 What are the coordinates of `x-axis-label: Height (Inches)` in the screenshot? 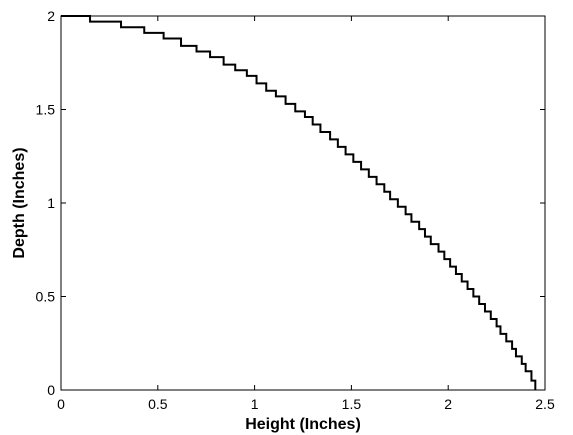 It's located at (303, 424).